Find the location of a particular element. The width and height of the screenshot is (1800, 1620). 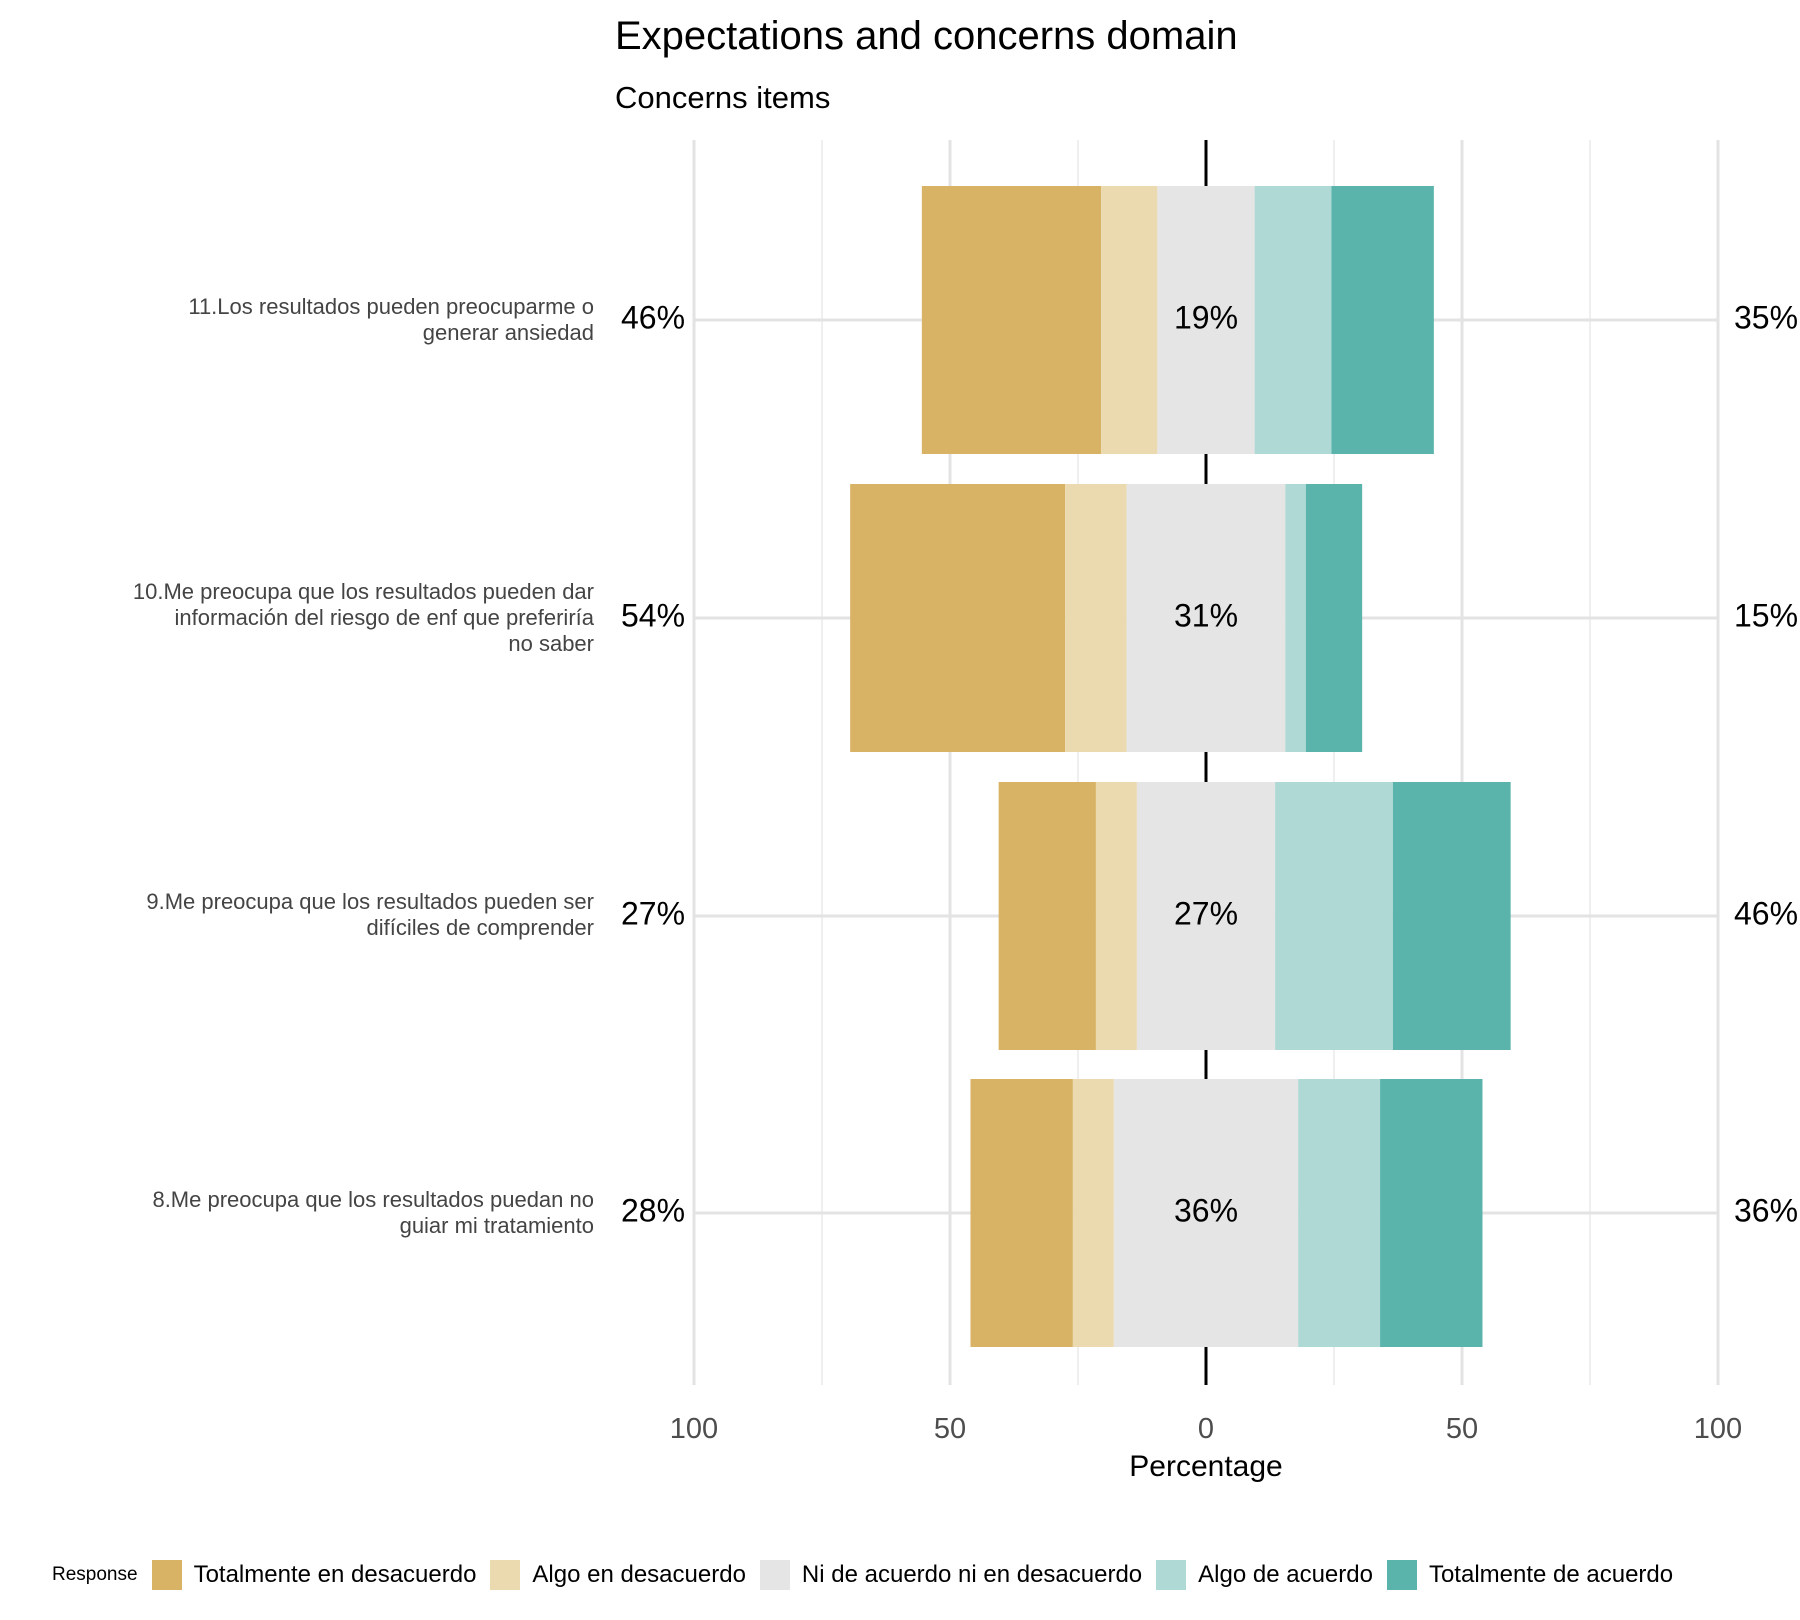

legend-label: Ni de acuerdo ni en desacuerdo is located at coordinates (972, 1574).